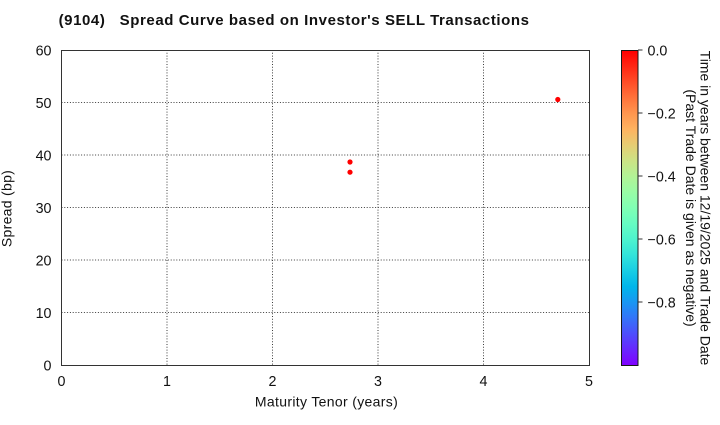 The image size is (720, 425). What do you see at coordinates (44, 209) in the screenshot?
I see `svg-text: 30` at bounding box center [44, 209].